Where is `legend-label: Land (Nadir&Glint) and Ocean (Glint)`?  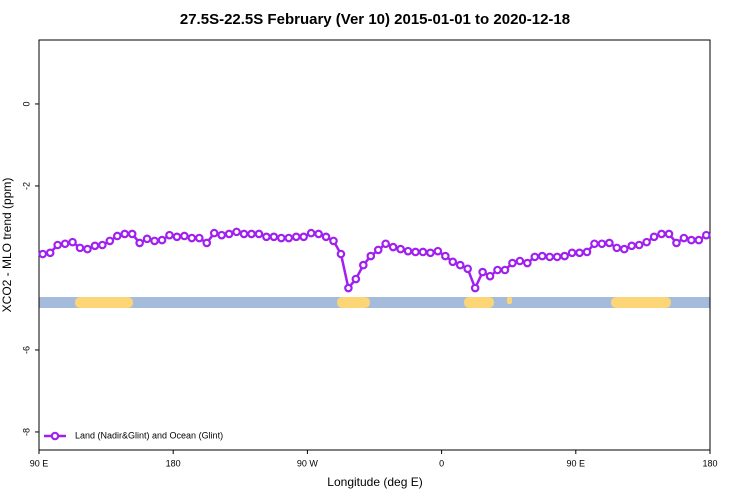 legend-label: Land (Nadir&Glint) and Ocean (Glint) is located at coordinates (149, 435).